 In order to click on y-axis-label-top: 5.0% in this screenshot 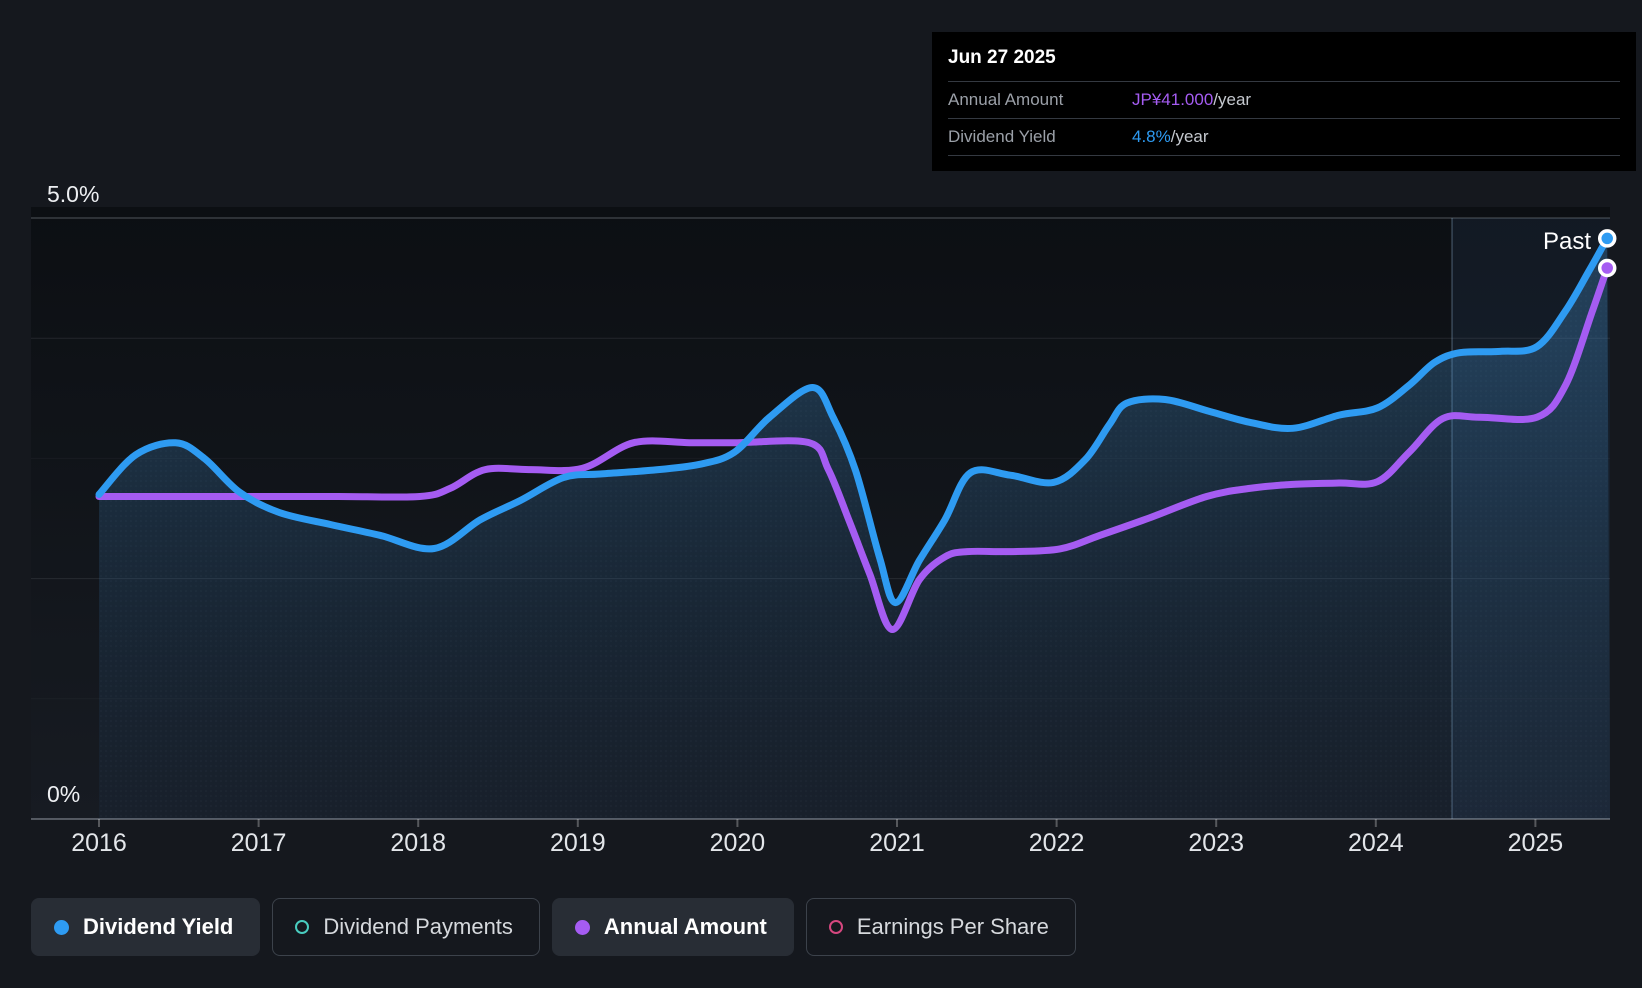, I will do `click(73, 194)`.